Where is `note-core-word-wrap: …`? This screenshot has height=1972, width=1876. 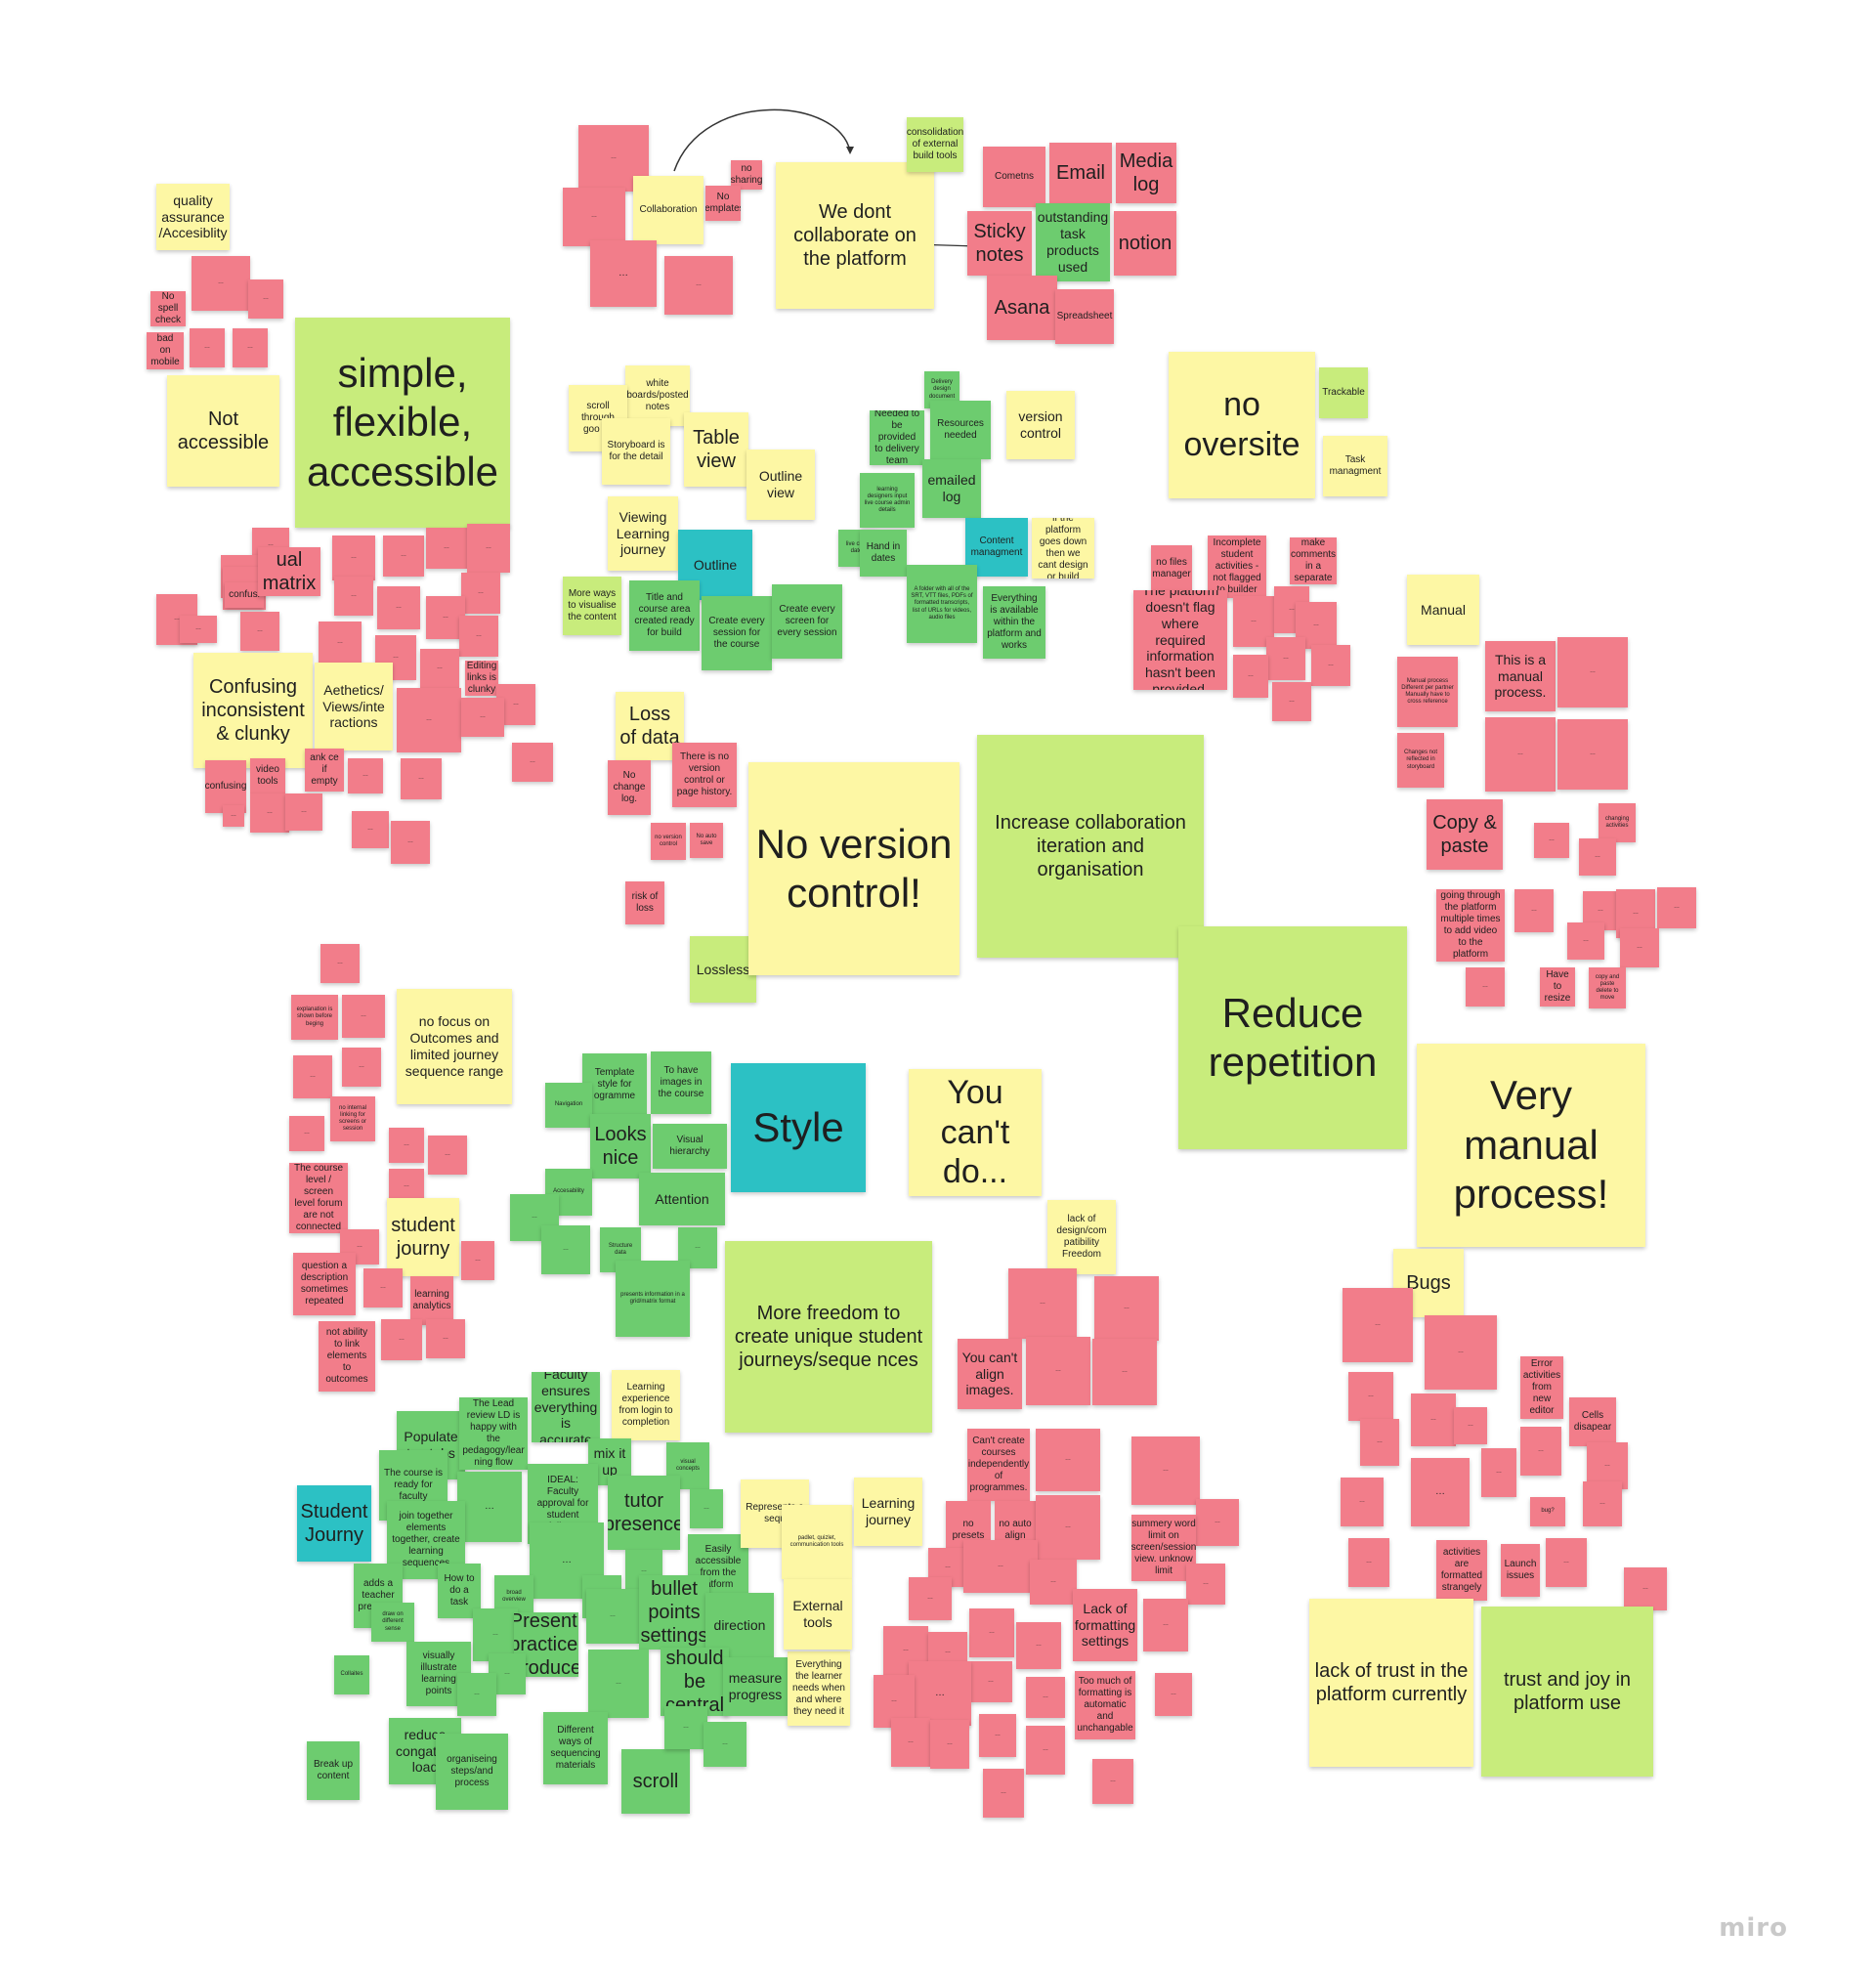 note-core-word-wrap: … is located at coordinates (940, 1693).